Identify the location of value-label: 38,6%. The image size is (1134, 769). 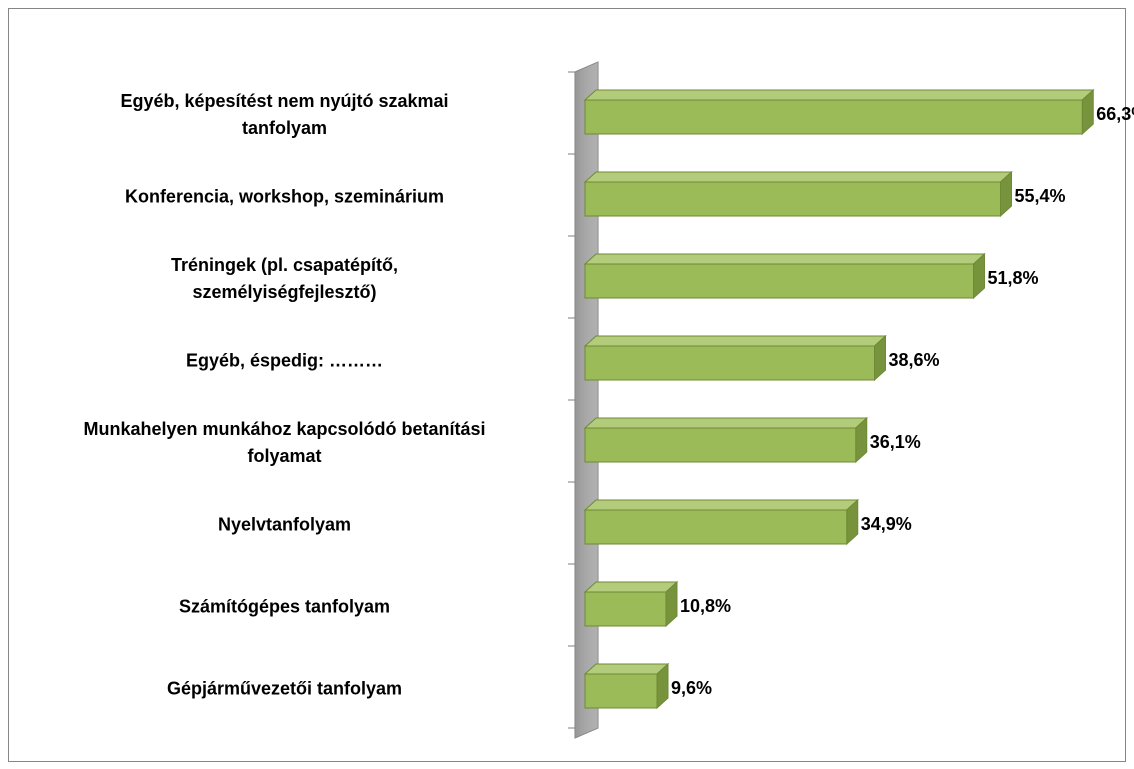
(914, 360).